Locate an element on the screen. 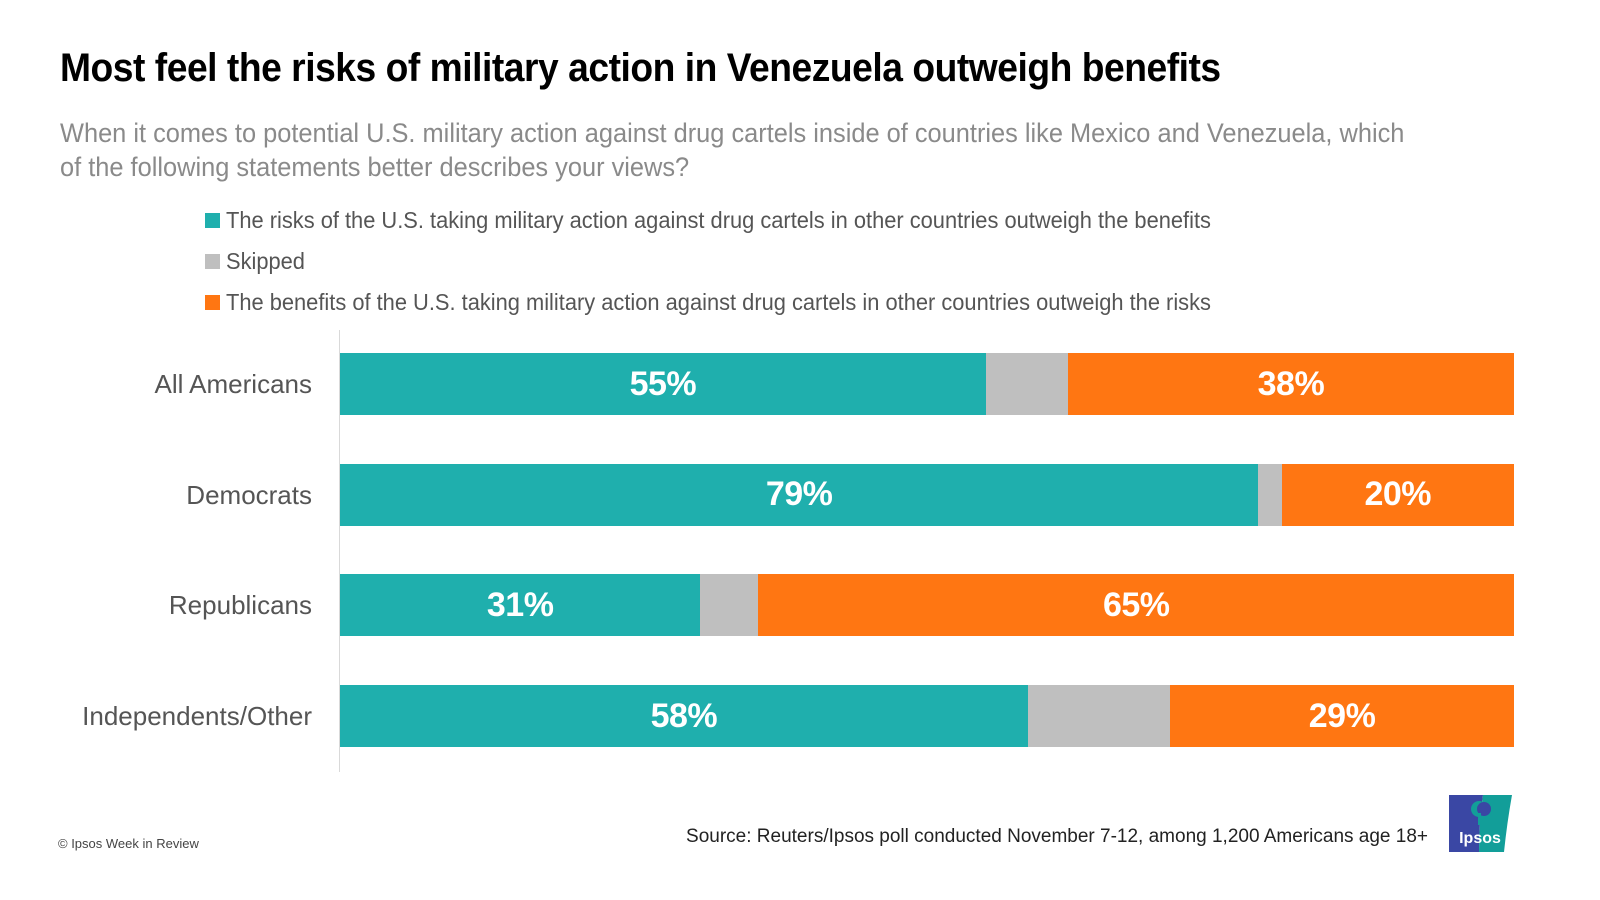 The height and width of the screenshot is (900, 1600). bar-republicans-skipped is located at coordinates (729, 605).